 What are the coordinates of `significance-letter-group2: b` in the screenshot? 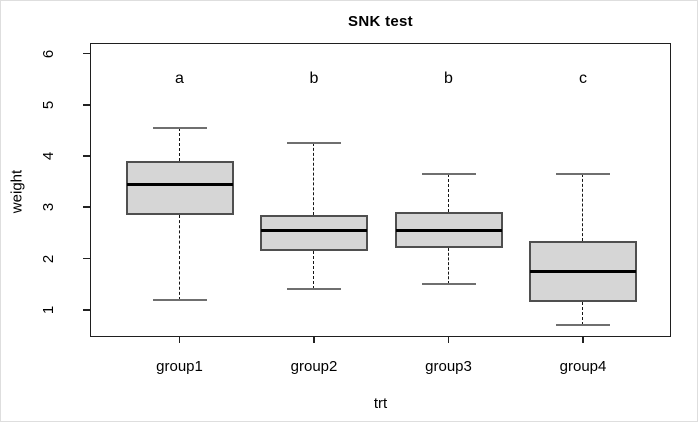 It's located at (314, 79).